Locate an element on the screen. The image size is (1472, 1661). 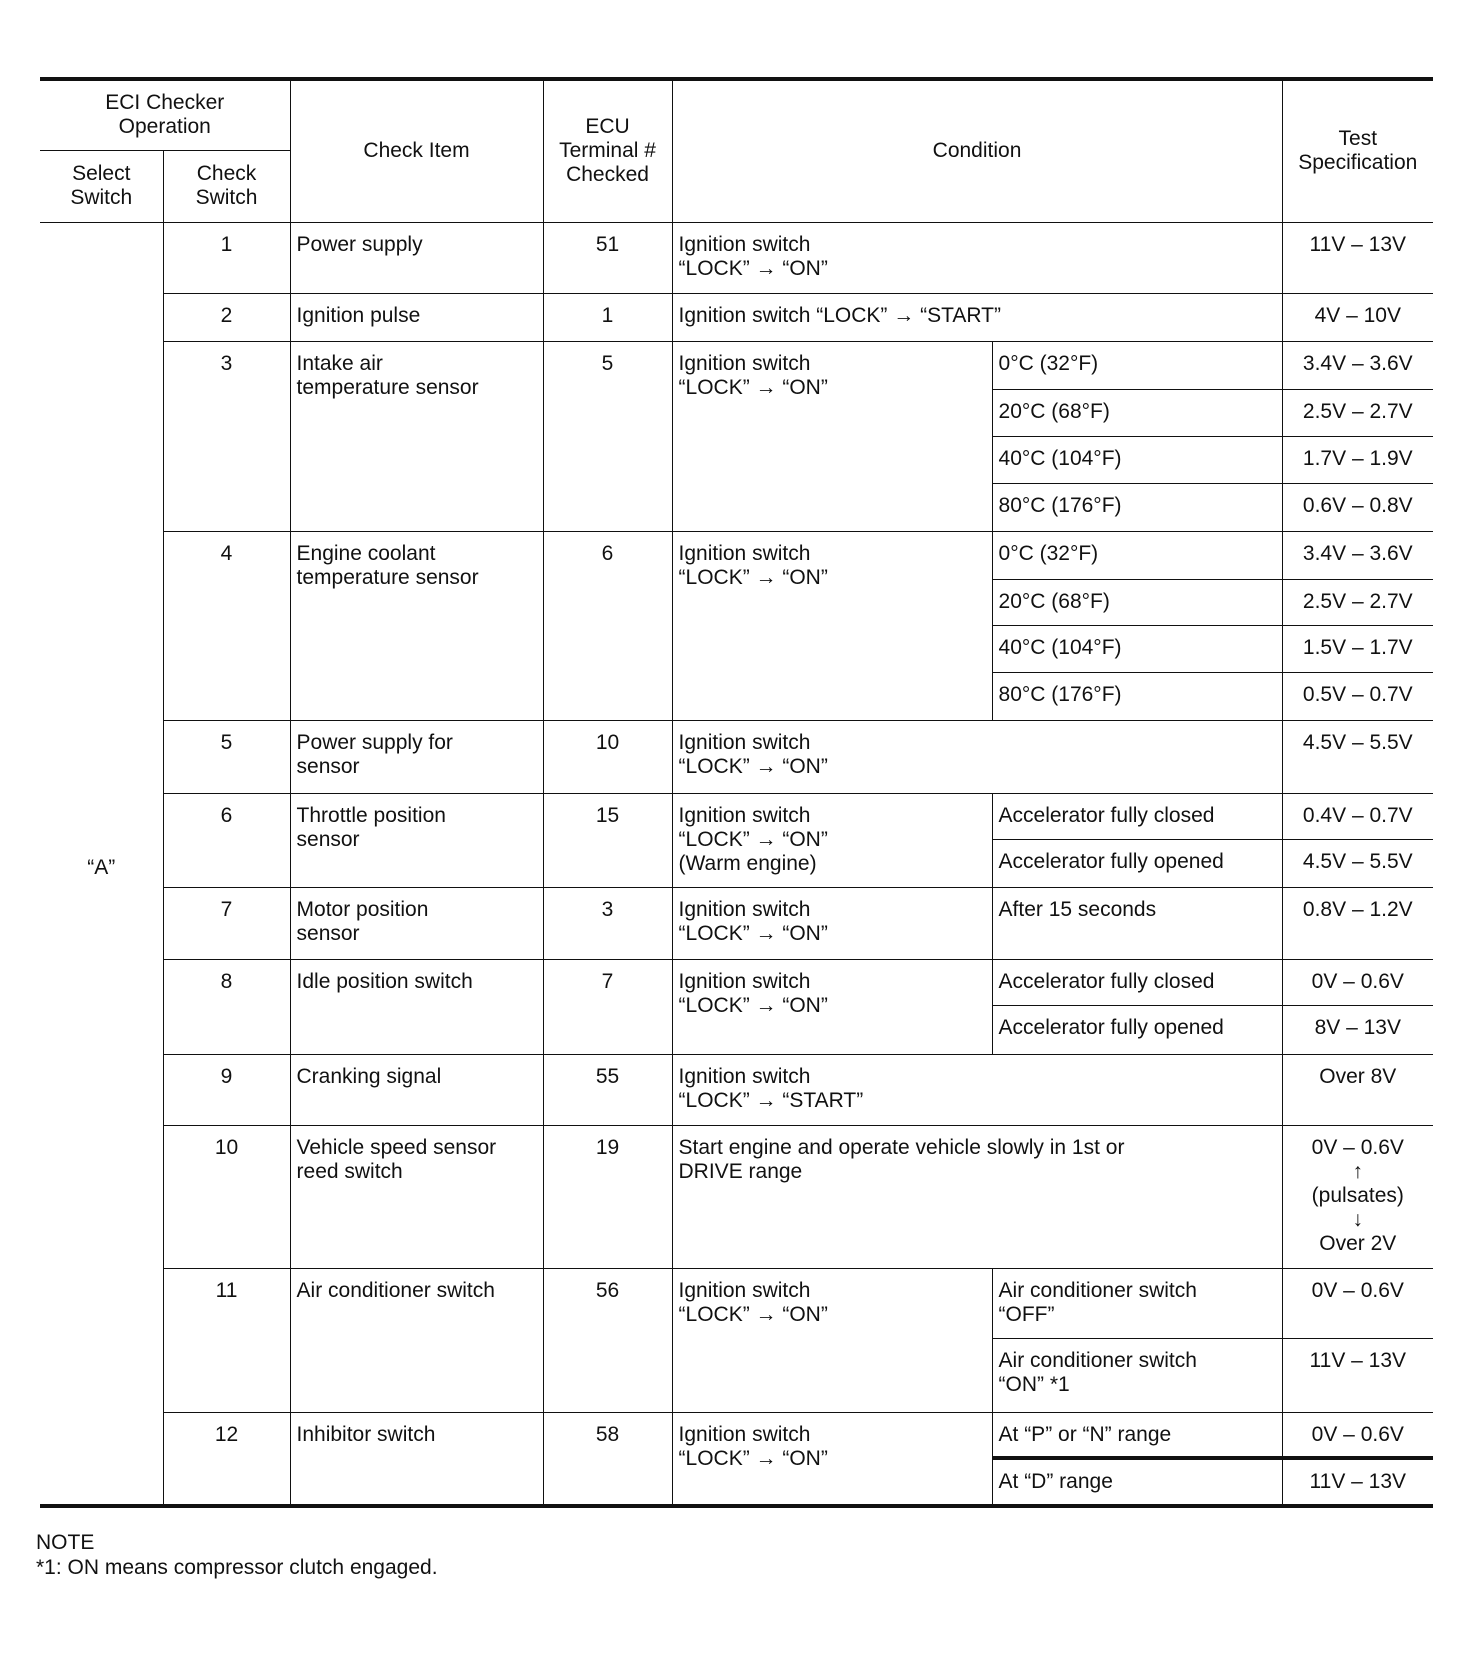
ecu-terminal: 56 is located at coordinates (607, 1340).